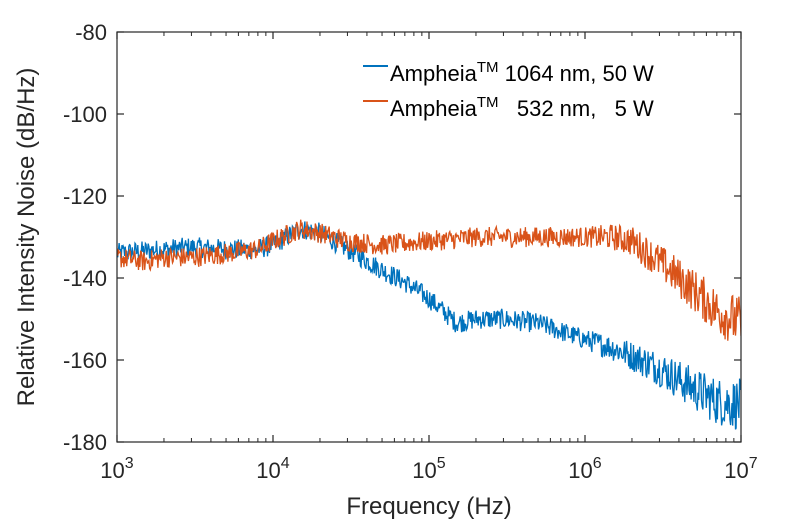 The image size is (804, 530). I want to click on legend-name-rest: 1064 nm, 50 W, so click(577, 73).